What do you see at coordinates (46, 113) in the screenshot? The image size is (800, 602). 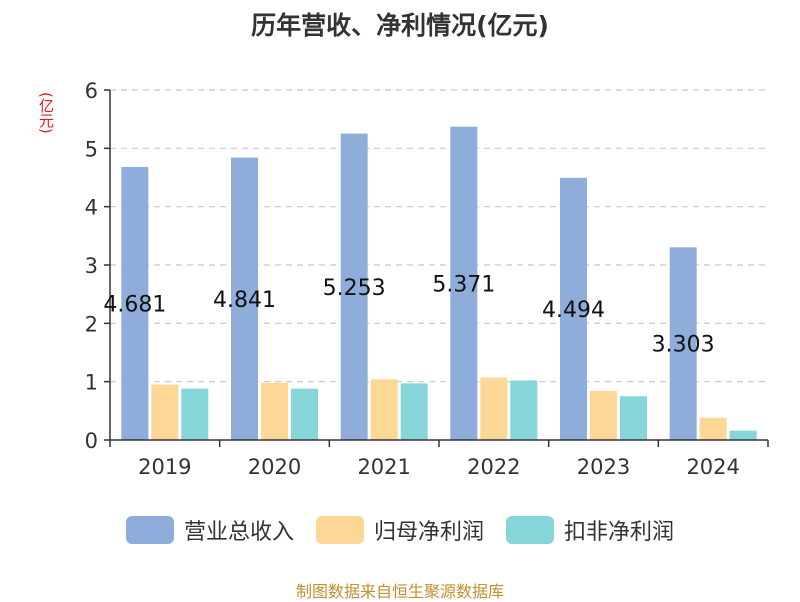 I see `unit-label: (亿元)` at bounding box center [46, 113].